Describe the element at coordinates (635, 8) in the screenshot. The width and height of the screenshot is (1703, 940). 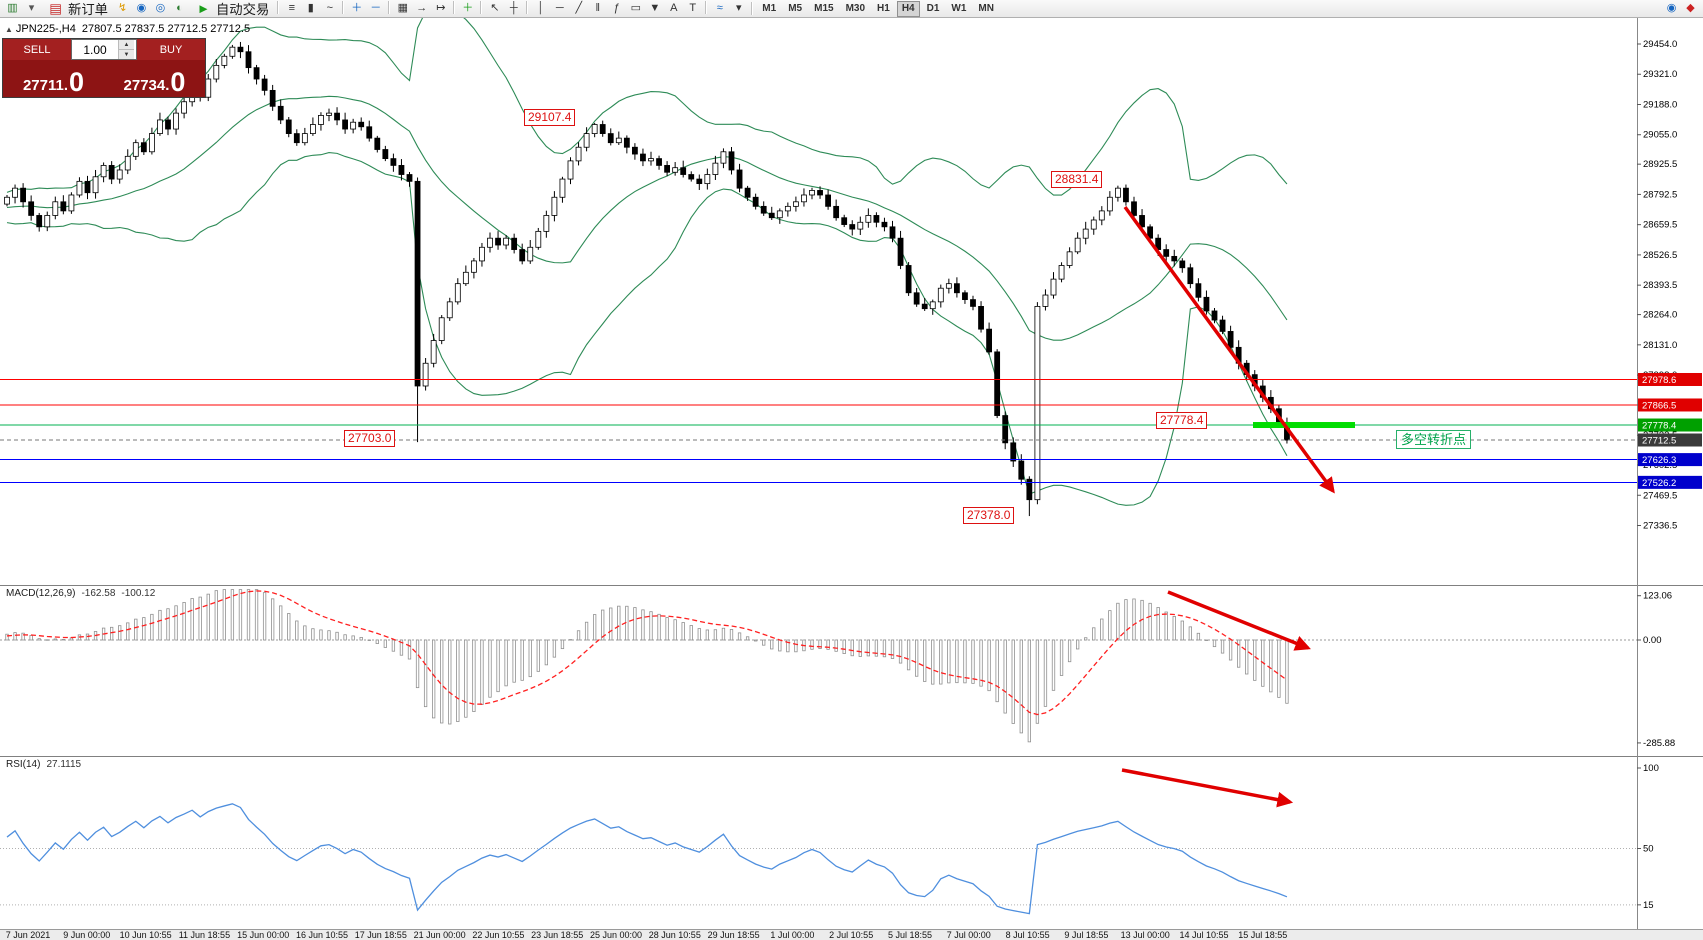
I see `shapes-icon: ▭` at that location.